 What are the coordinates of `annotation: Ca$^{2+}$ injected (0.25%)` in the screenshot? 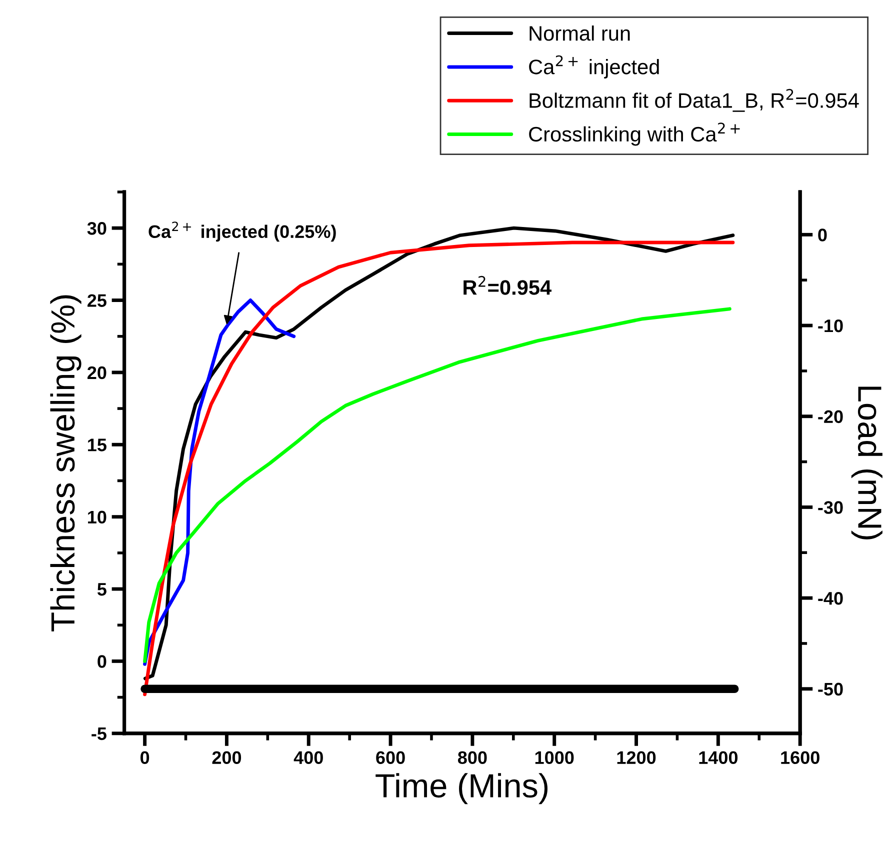 It's located at (242, 232).